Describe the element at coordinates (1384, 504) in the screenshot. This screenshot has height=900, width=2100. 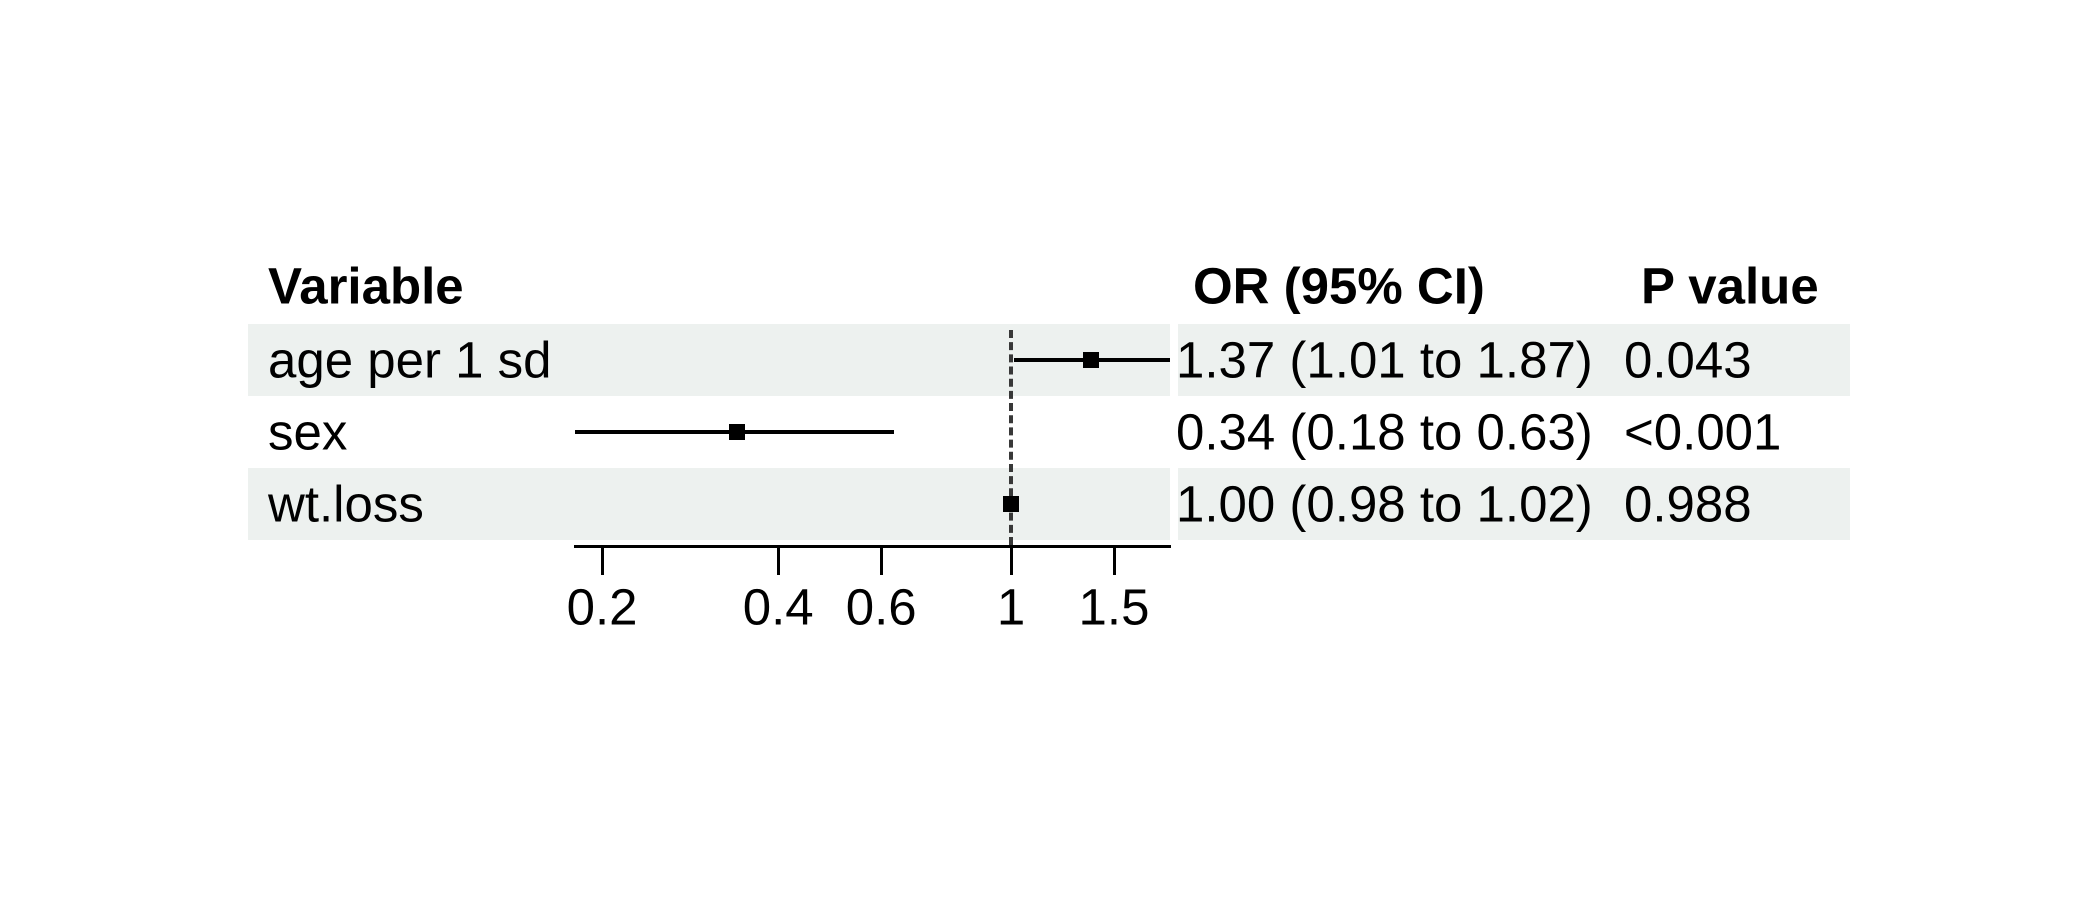
I see `or-ci-value: 1.00 (0.98 to 1.02)` at that location.